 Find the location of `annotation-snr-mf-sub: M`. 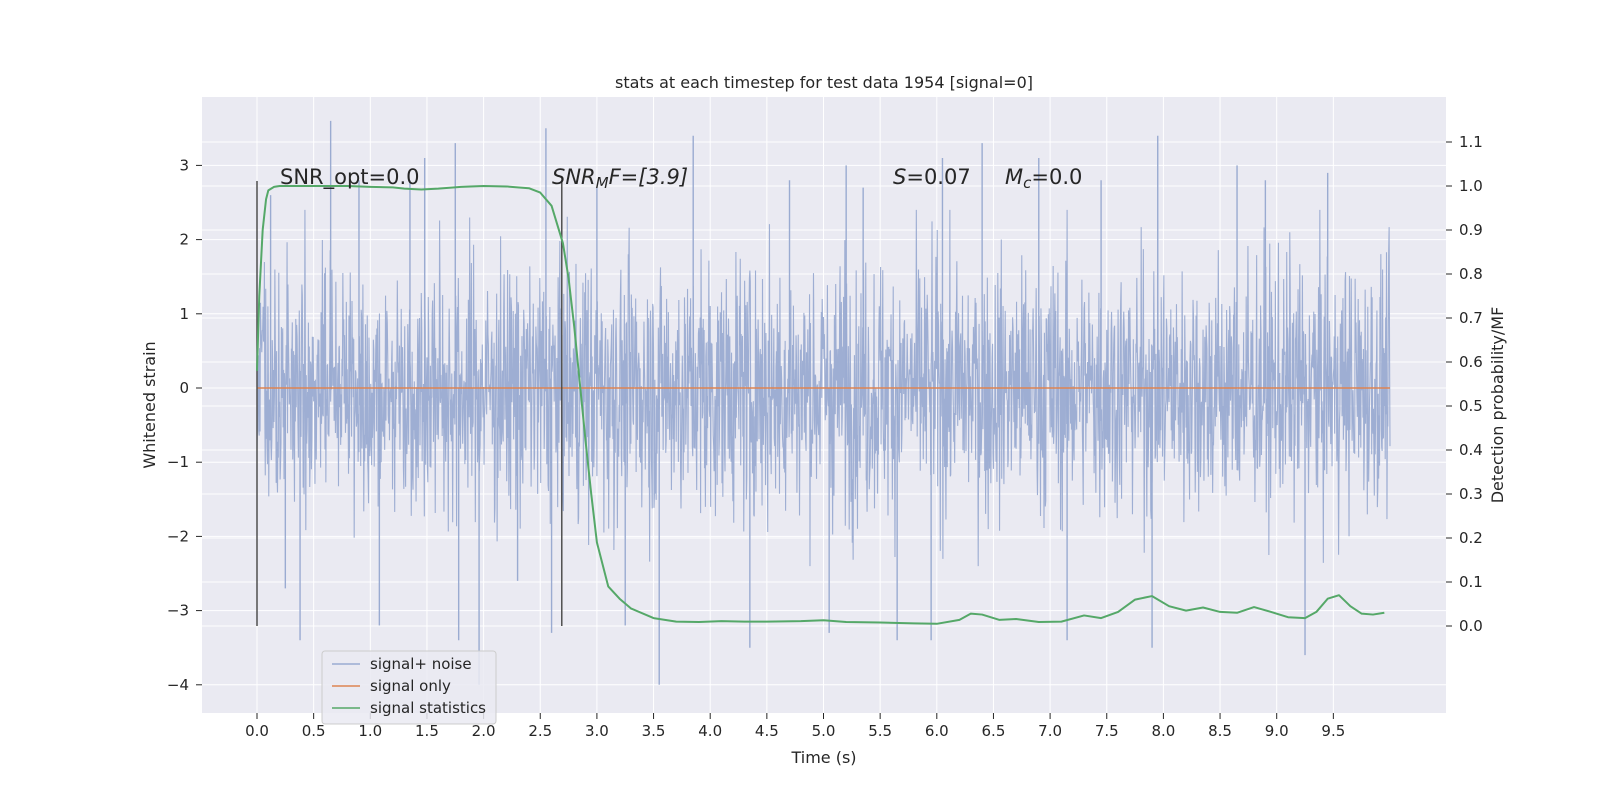

annotation-snr-mf-sub: M is located at coordinates (602, 183).